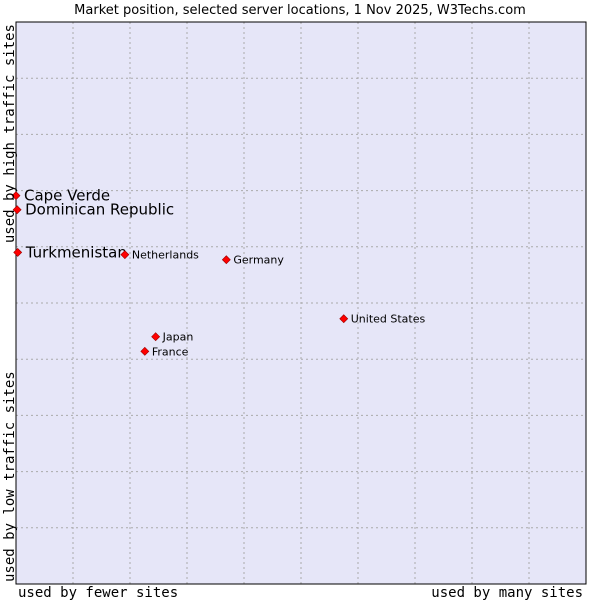  What do you see at coordinates (76, 252) in the screenshot?
I see `point-label-turkmenistan: Turkmenistan` at bounding box center [76, 252].